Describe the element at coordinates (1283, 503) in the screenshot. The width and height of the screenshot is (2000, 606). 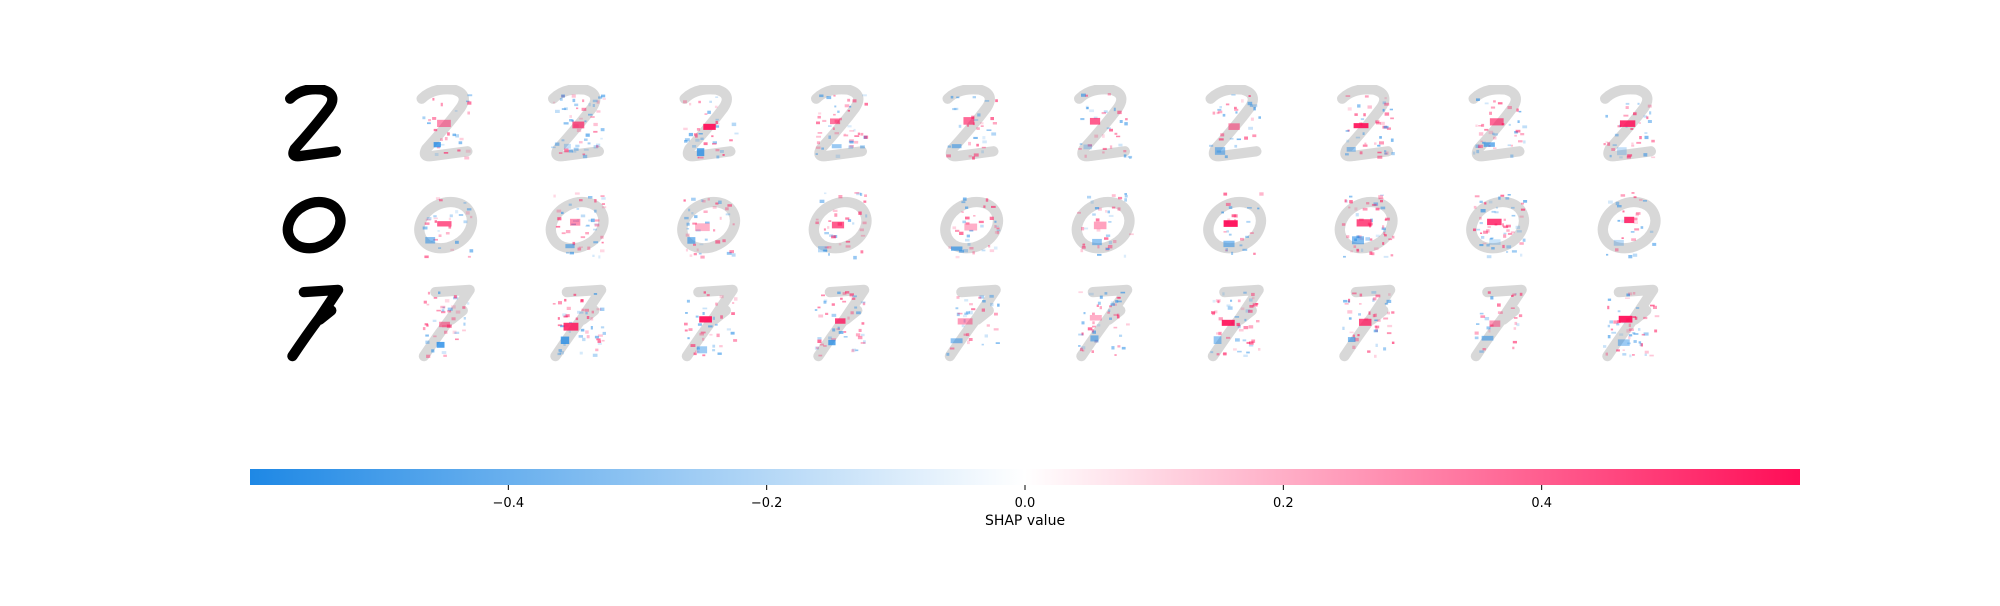
I see `colorbar-tick-label-3: 0.2` at that location.